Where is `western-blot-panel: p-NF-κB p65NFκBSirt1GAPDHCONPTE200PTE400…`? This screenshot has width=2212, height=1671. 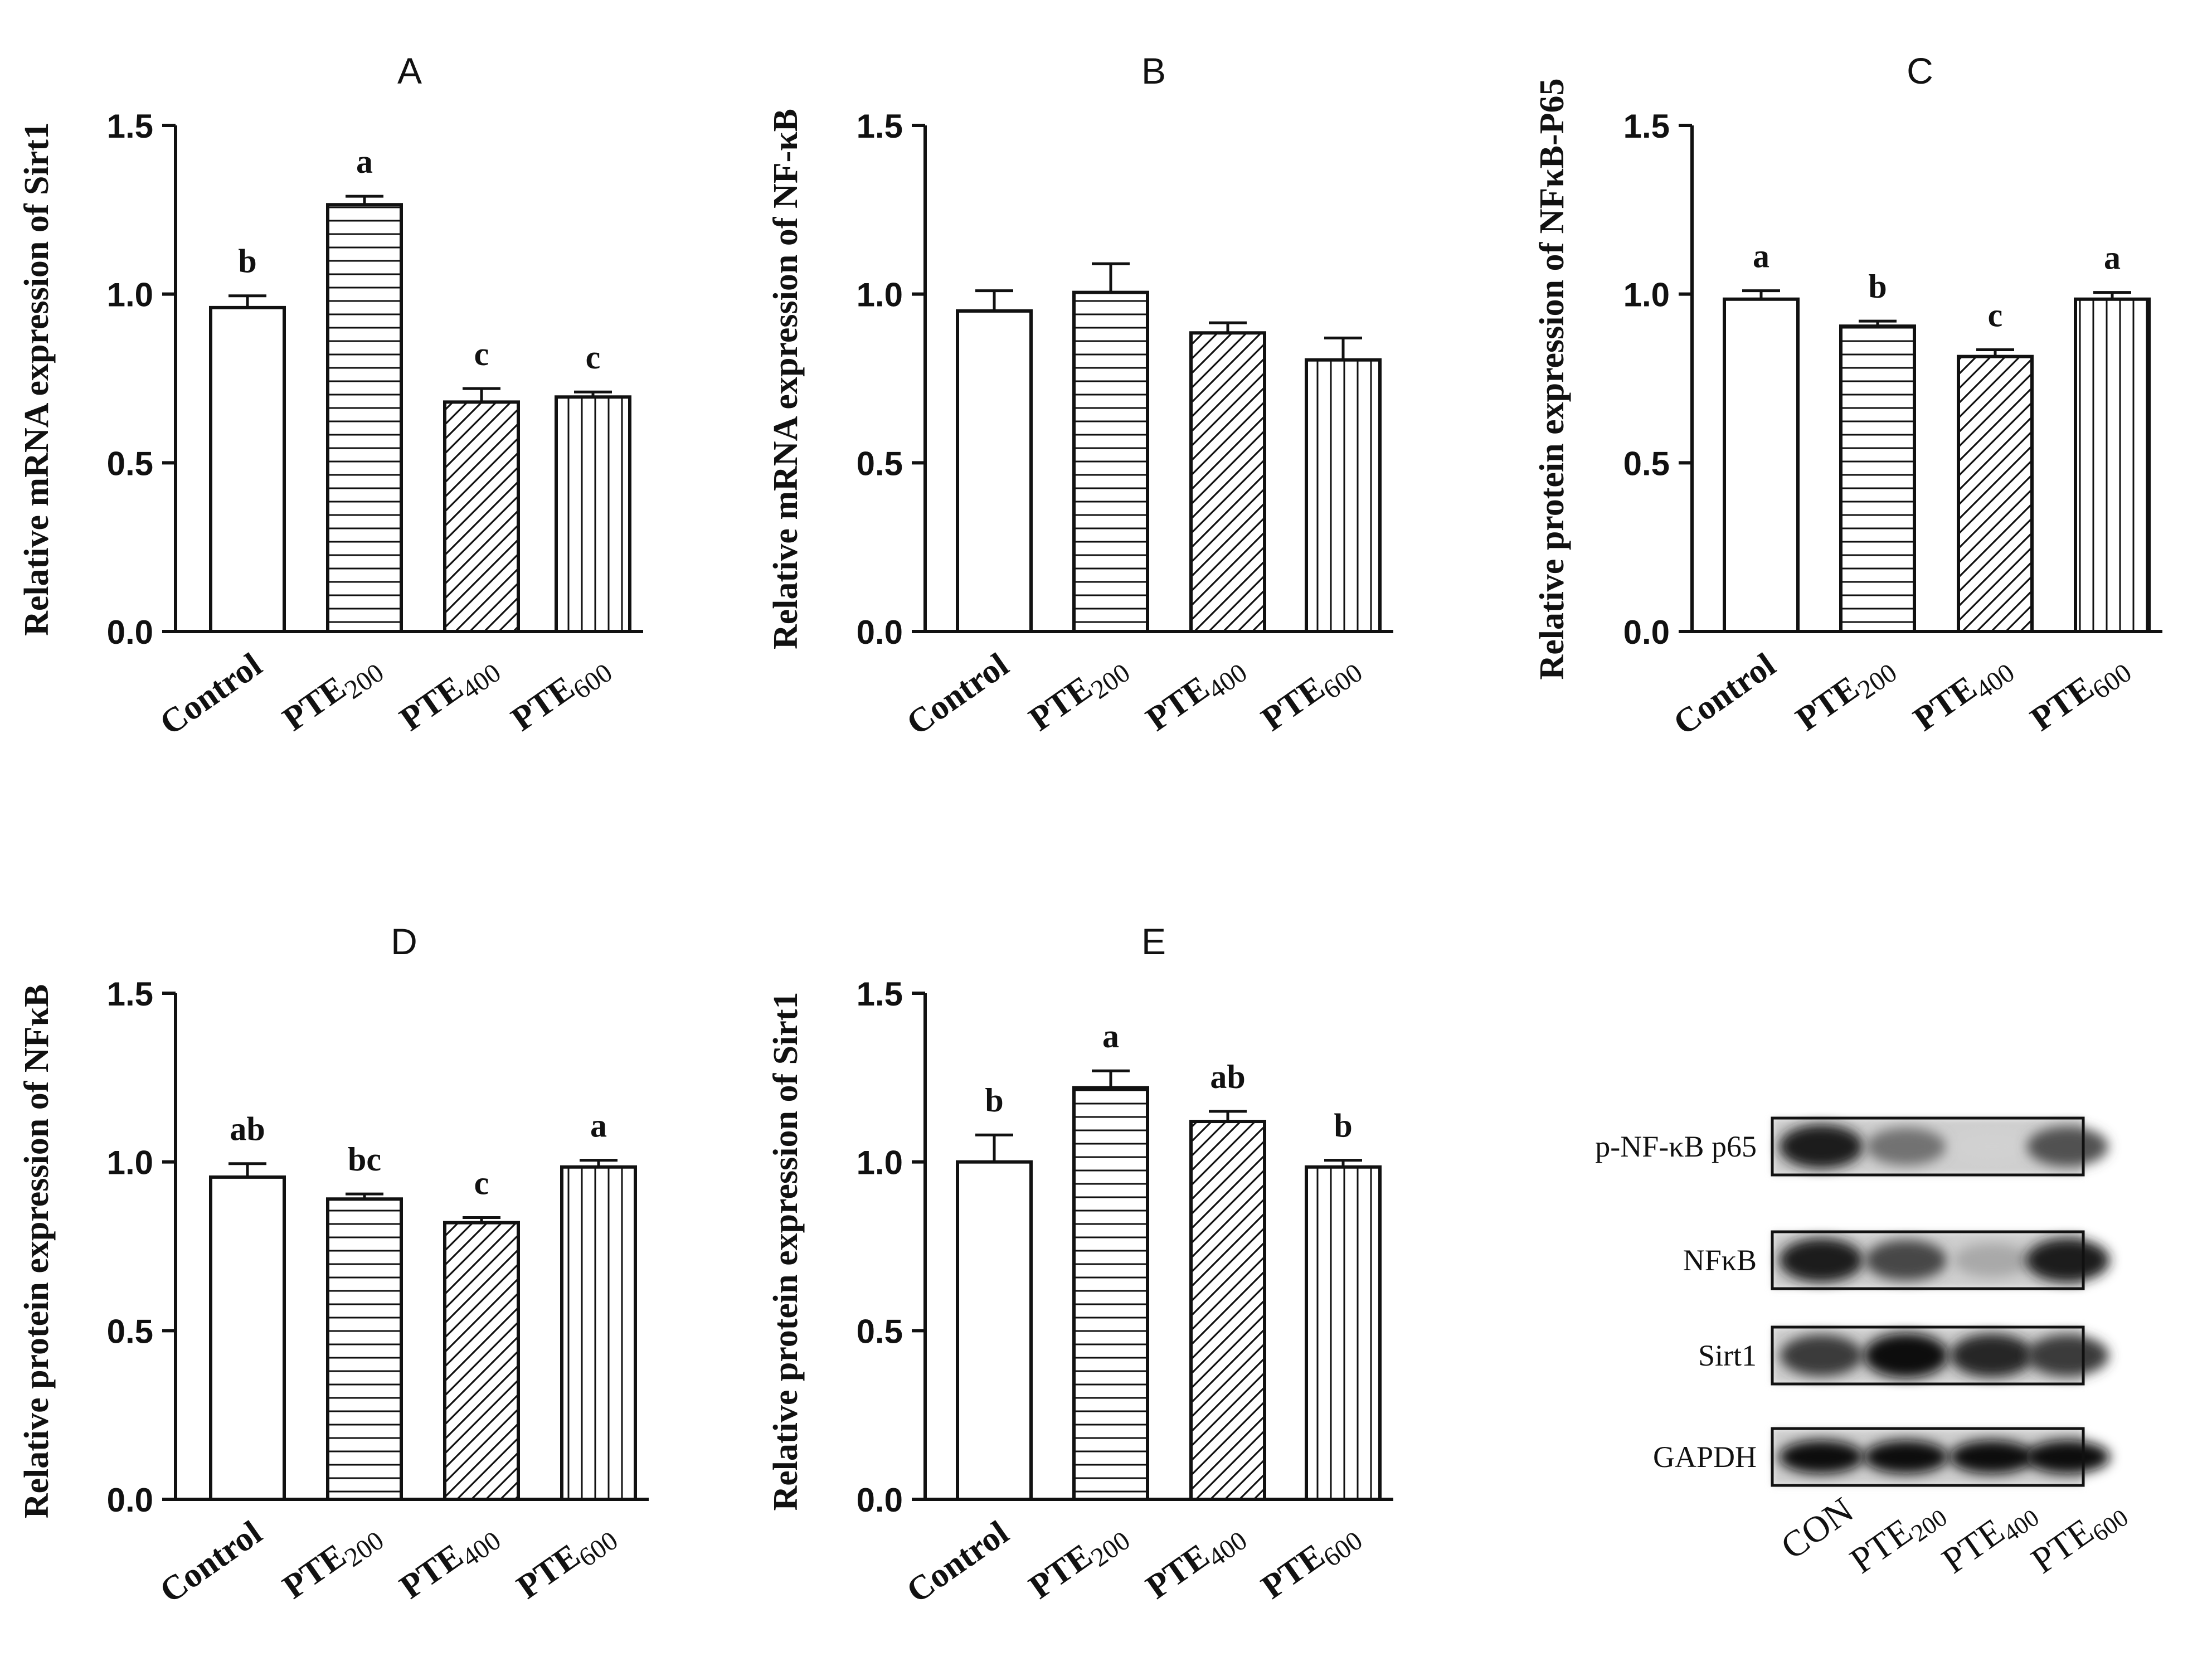 western-blot-panel: p-NF-κB p65NFκBSirt1GAPDHCONPTE200PTE400… is located at coordinates (1864, 1351).